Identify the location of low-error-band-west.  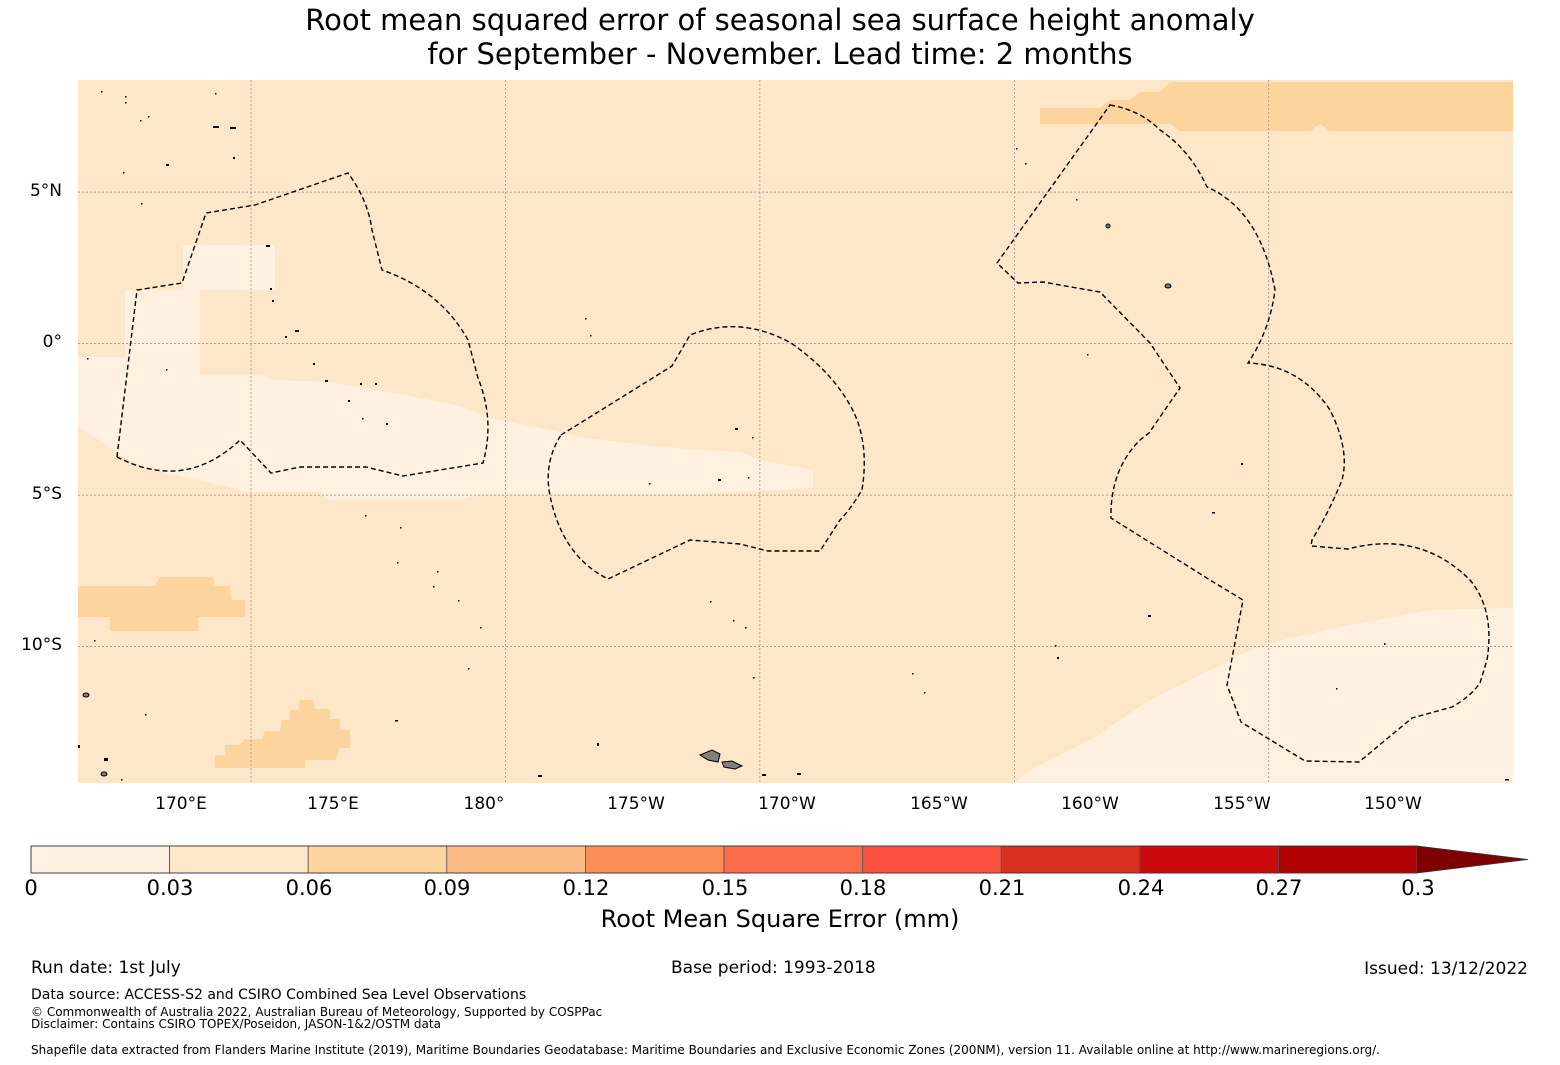
(445, 372).